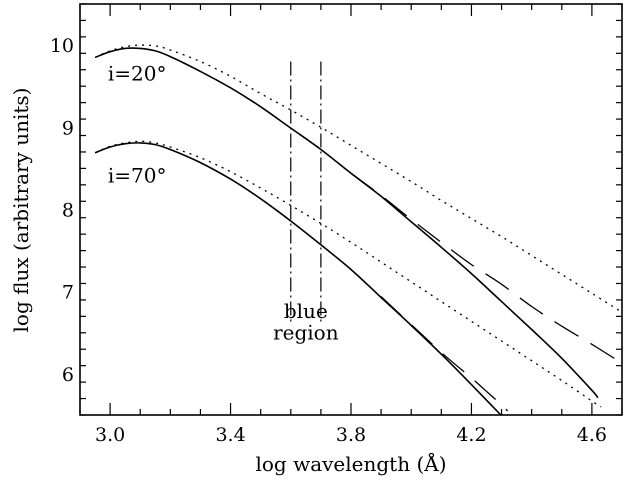  What do you see at coordinates (137, 175) in the screenshot?
I see `annotation-label: i=70°` at bounding box center [137, 175].